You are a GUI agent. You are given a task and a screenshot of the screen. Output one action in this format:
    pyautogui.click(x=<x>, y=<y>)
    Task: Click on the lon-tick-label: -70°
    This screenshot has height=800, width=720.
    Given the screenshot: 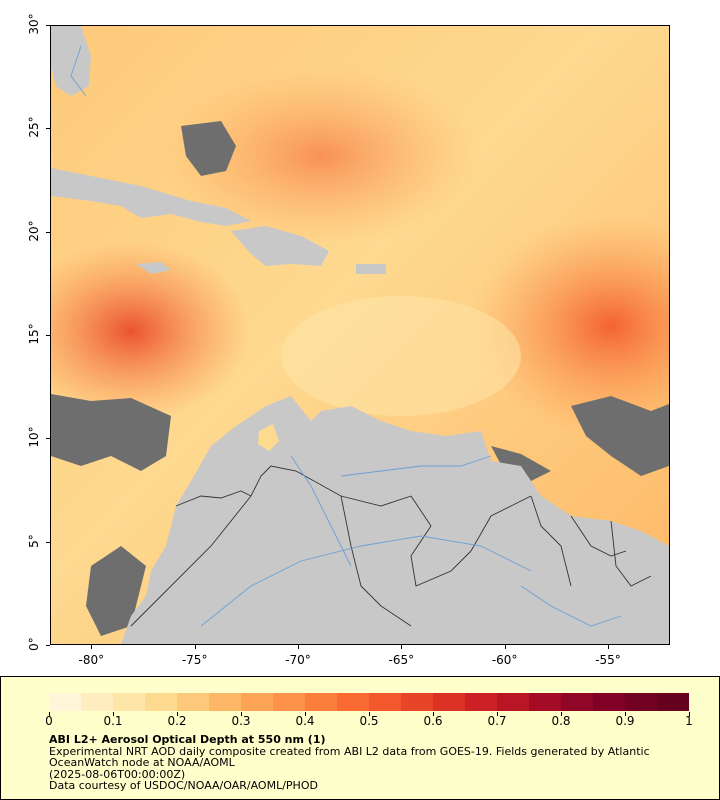 What is the action you would take?
    pyautogui.click(x=298, y=660)
    